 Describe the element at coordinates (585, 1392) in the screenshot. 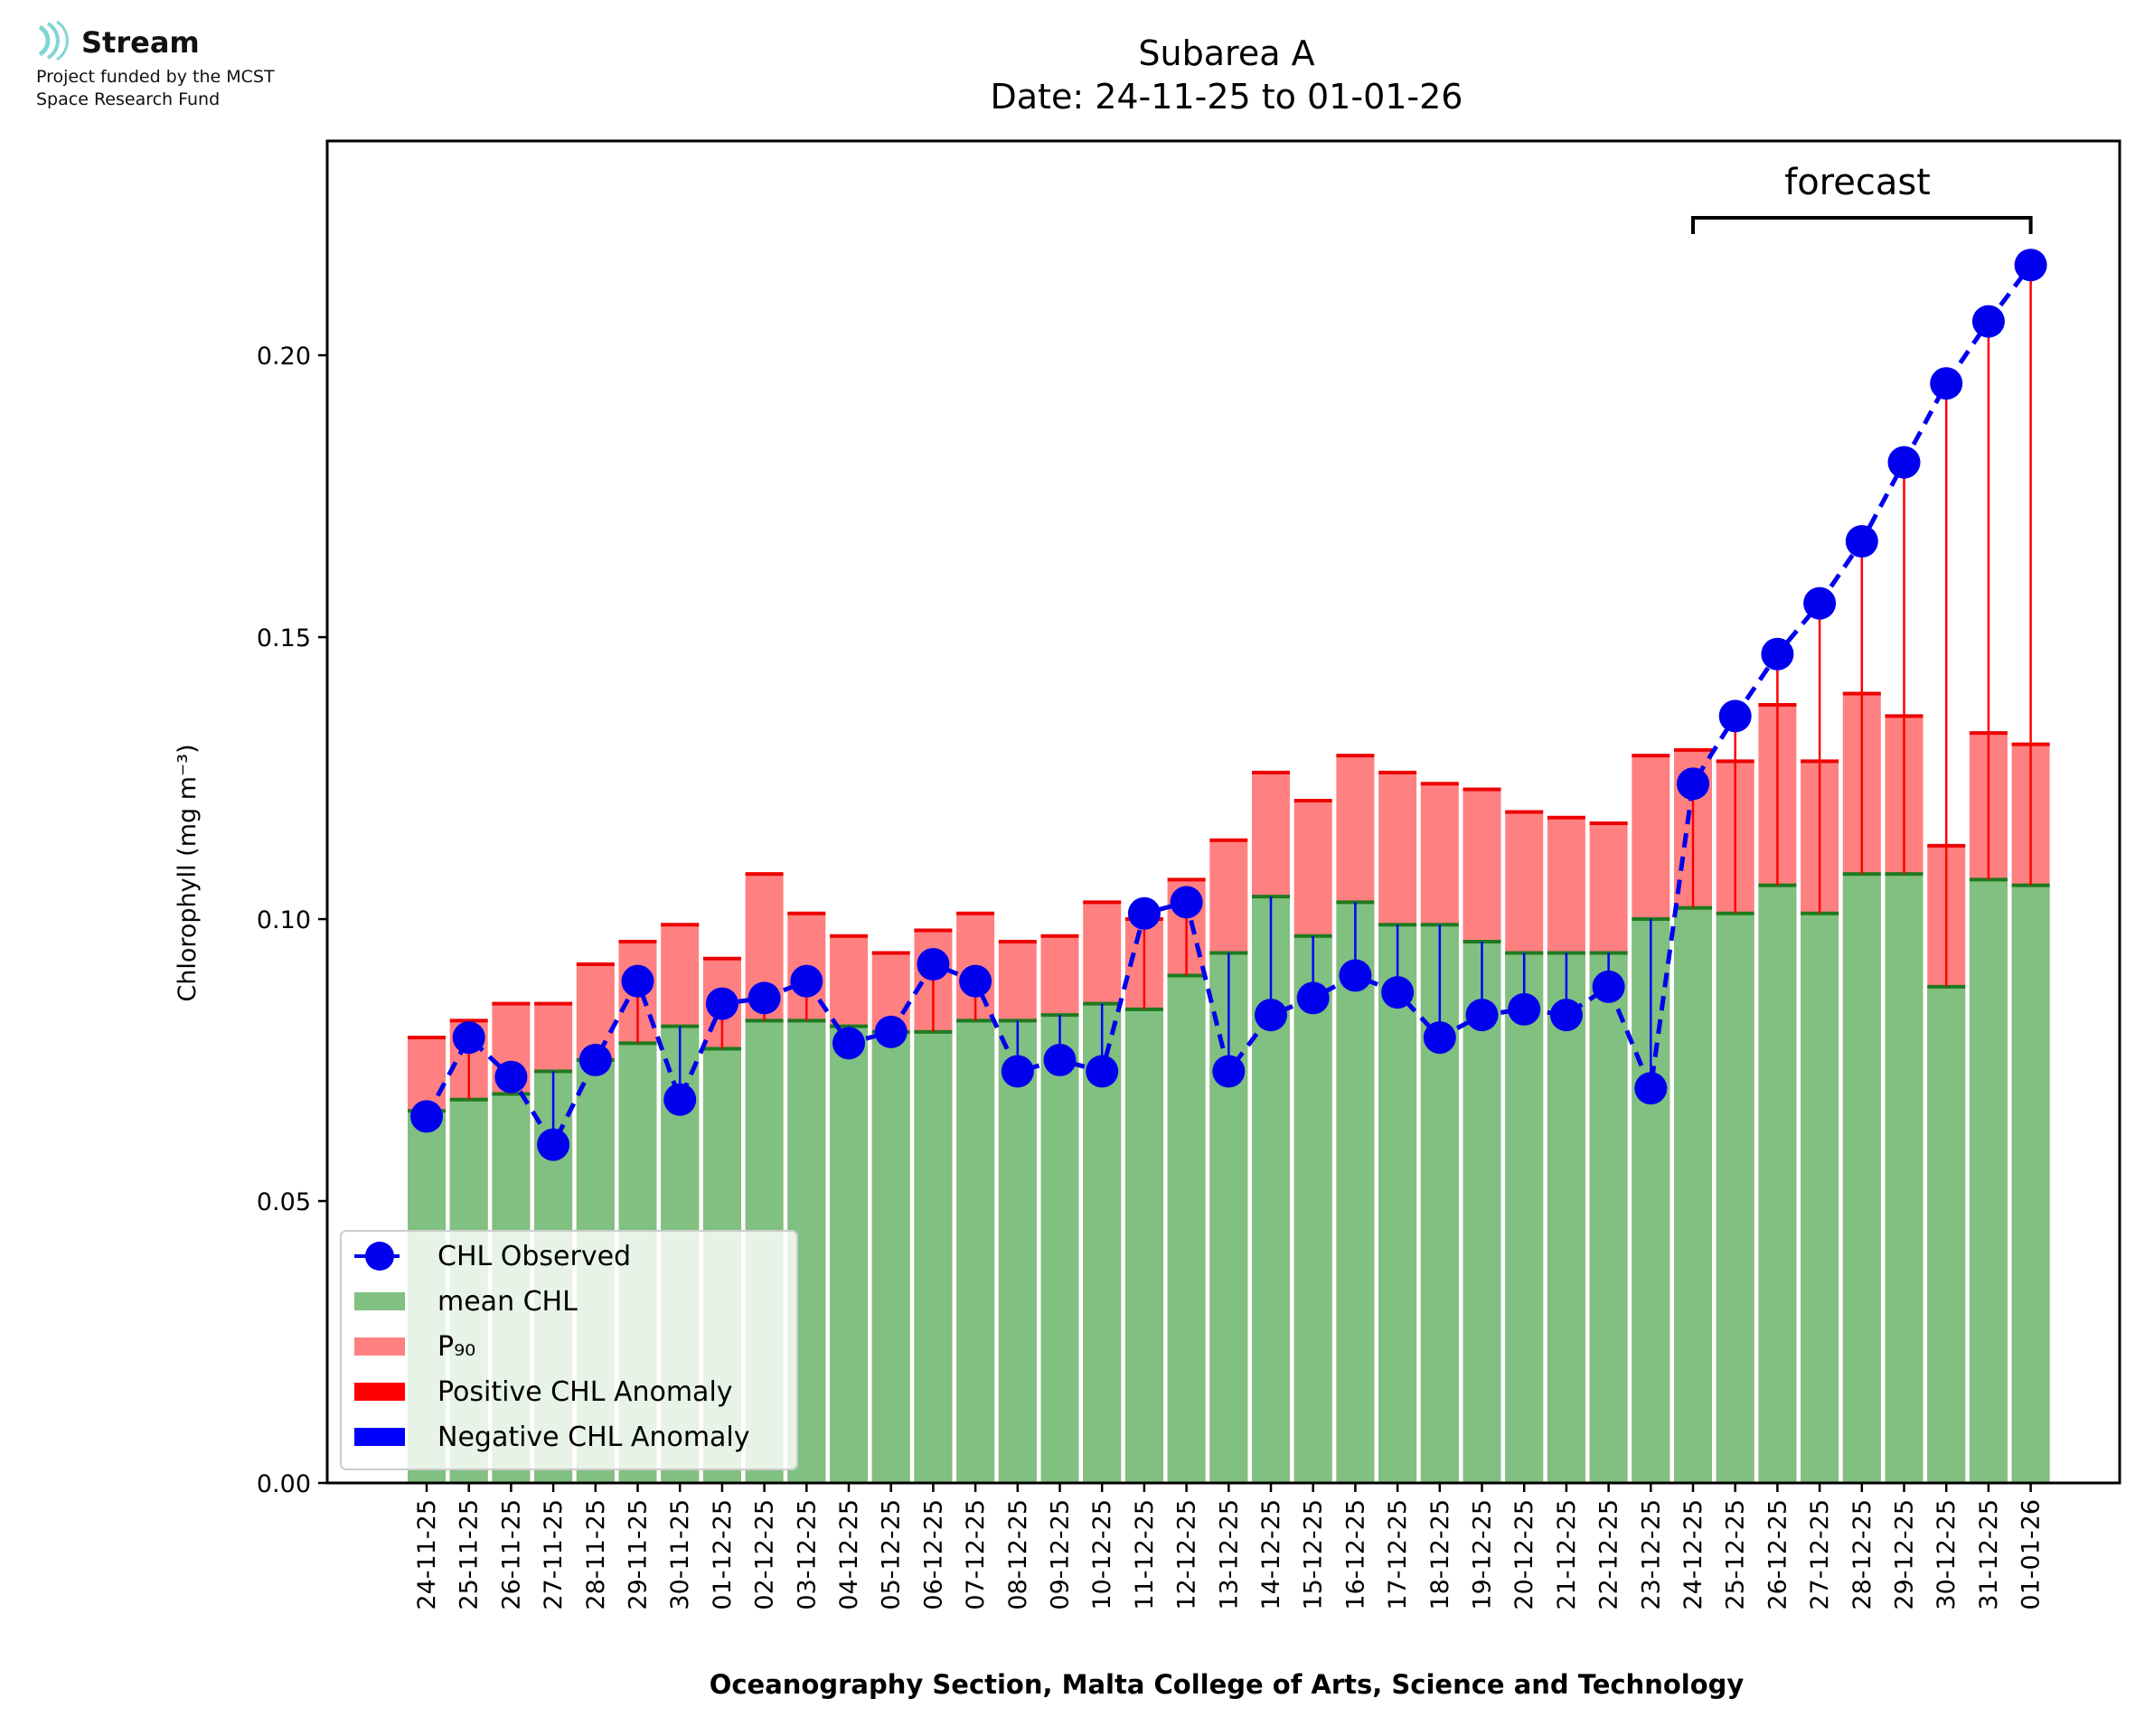

I see `legend-label-positive: Positive CHL Anomaly` at that location.